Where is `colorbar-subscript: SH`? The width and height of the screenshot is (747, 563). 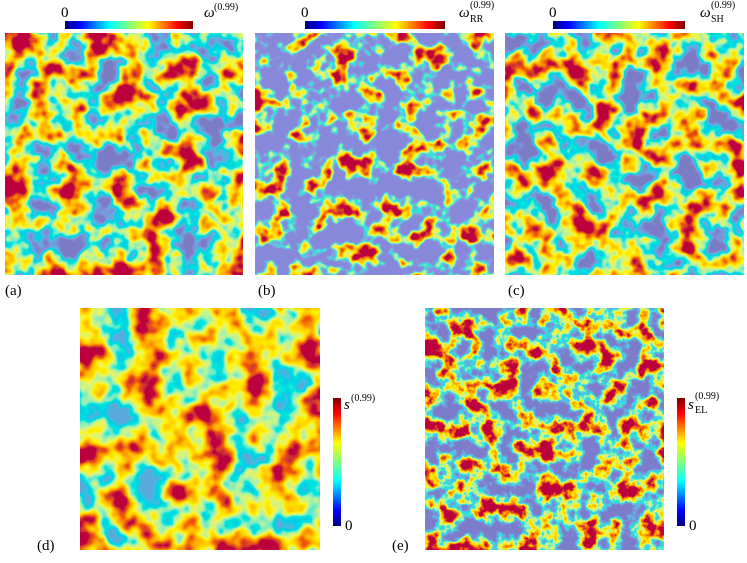
colorbar-subscript: SH is located at coordinates (717, 19).